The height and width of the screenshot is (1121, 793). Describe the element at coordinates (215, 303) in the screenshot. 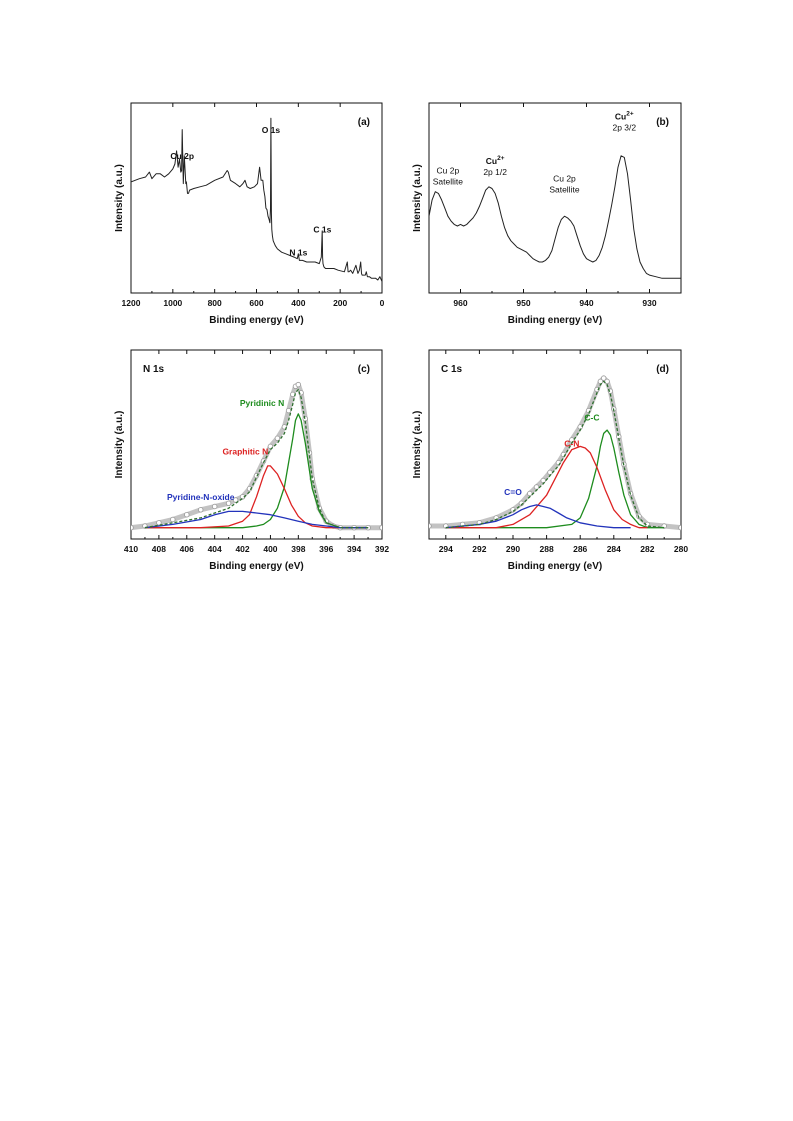

I see `x-tick-label: 800` at that location.